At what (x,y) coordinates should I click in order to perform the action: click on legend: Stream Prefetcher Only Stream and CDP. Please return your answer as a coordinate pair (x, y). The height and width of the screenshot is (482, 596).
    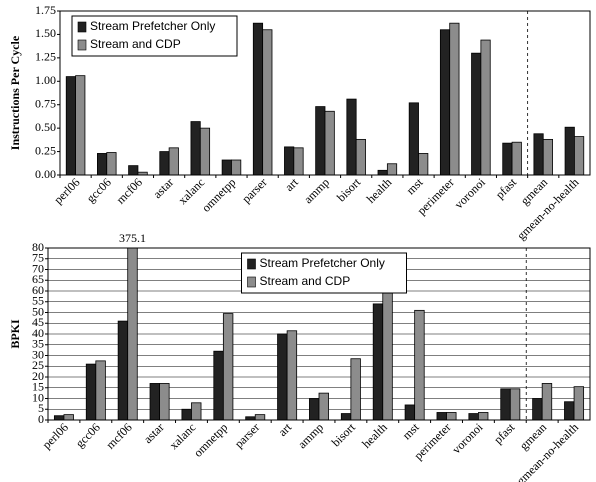
    Looking at the image, I should click on (324, 273).